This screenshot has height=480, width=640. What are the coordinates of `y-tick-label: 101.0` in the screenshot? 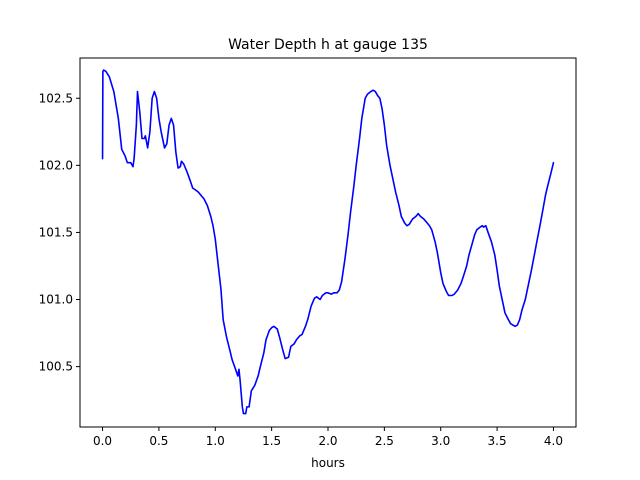 It's located at (56, 300).